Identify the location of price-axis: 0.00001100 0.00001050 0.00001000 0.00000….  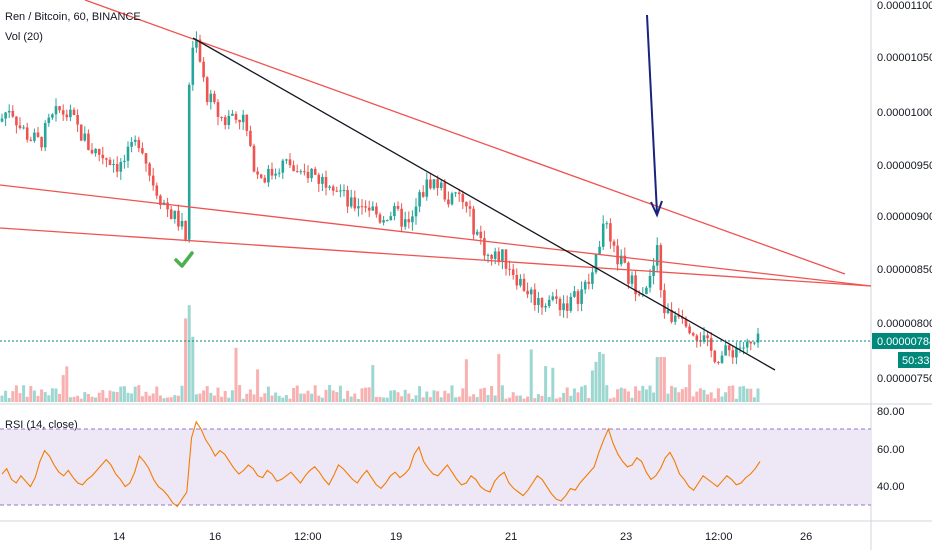
(904, 192).